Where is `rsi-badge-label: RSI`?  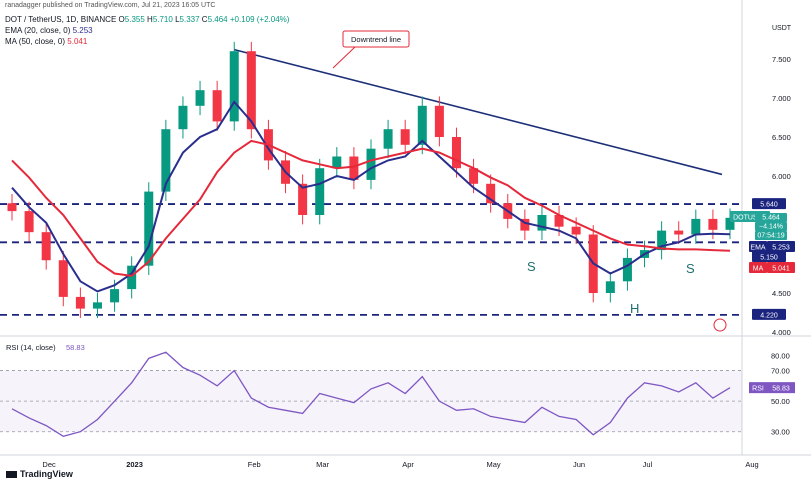
rsi-badge-label: RSI is located at coordinates (758, 389).